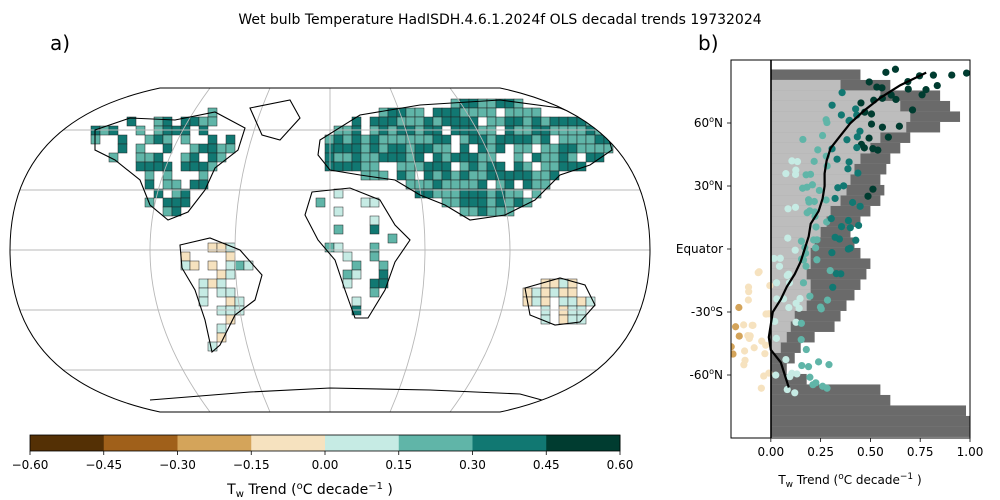 This screenshot has height=500, width=1000. Describe the element at coordinates (60, 43) in the screenshot. I see `panel-a-label: a)` at that location.